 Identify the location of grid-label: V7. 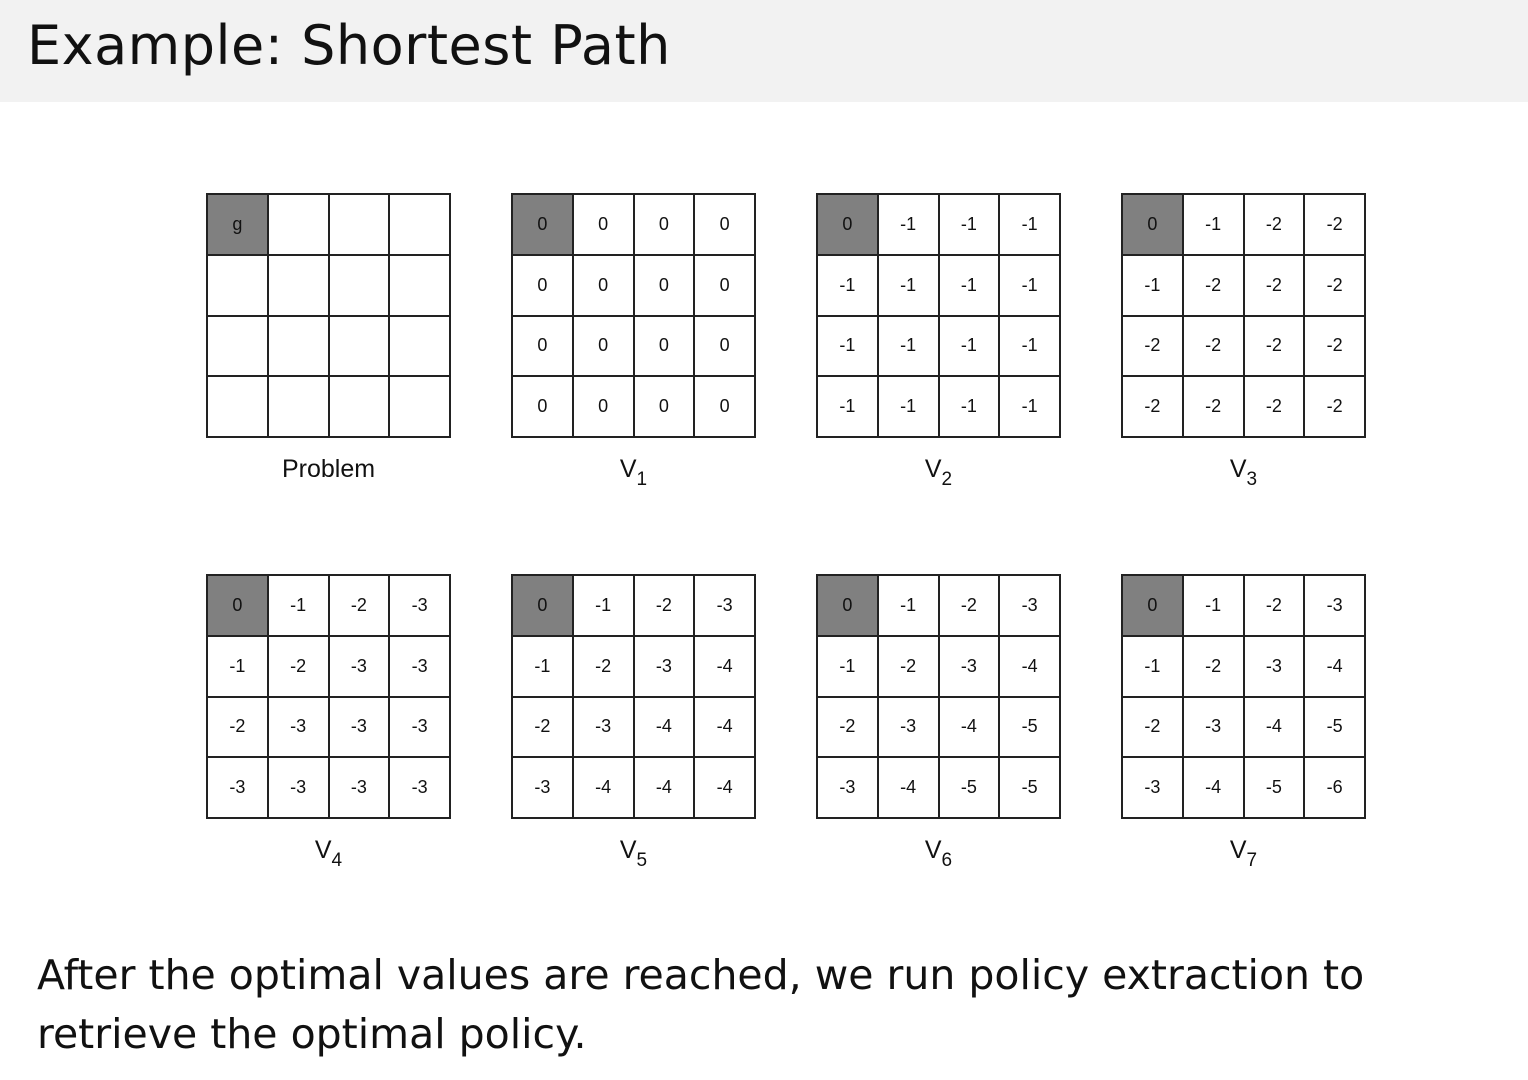
(1243, 854).